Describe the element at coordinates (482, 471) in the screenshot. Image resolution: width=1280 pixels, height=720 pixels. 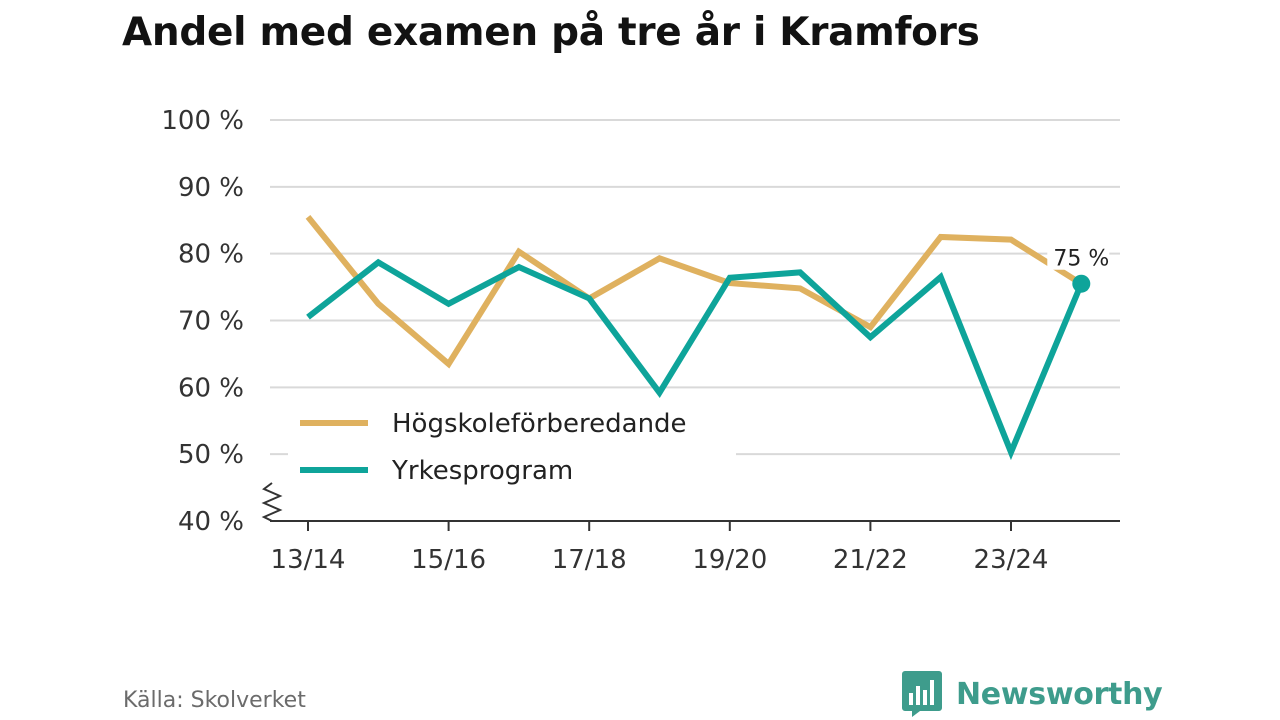
I see `legend-label: Yrkesprogram` at that location.